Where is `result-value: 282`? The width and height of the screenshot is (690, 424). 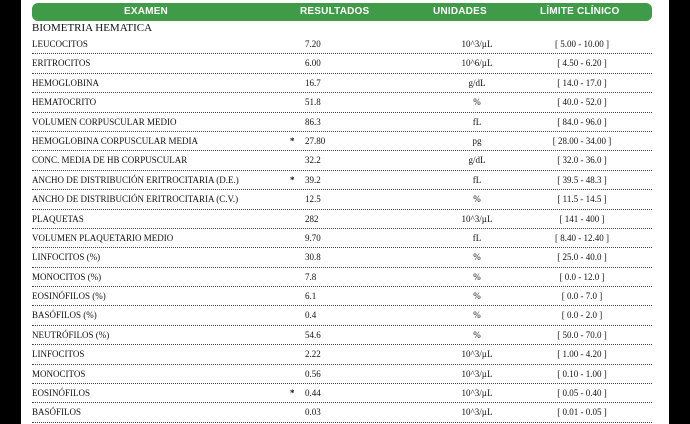
result-value: 282 is located at coordinates (312, 218).